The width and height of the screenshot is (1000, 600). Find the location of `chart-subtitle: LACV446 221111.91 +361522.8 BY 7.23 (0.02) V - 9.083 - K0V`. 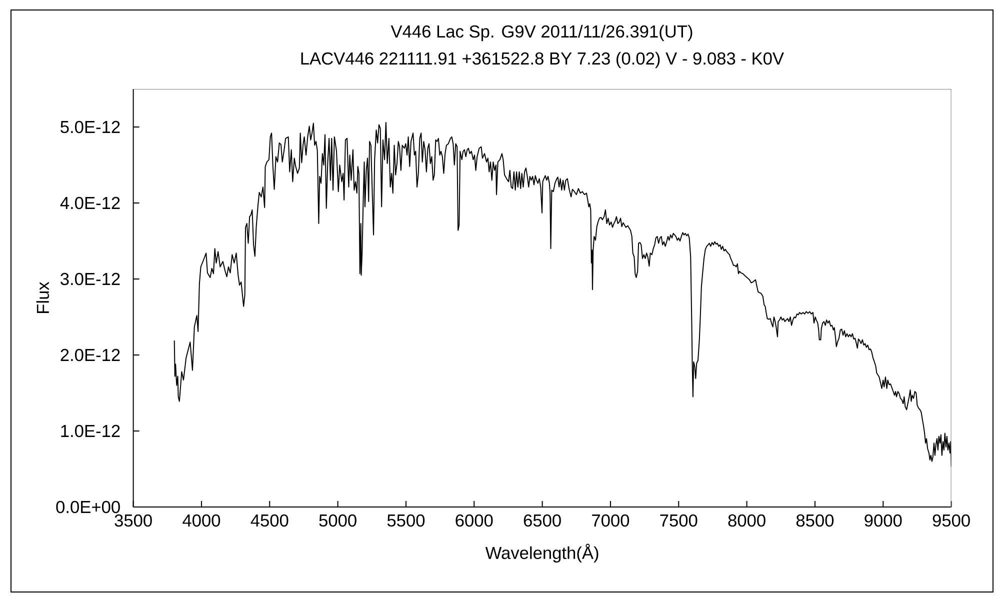

chart-subtitle: LACV446 221111.91 +361522.8 BY 7.23 (0.02) V - 9.083 - K0V is located at coordinates (542, 60).